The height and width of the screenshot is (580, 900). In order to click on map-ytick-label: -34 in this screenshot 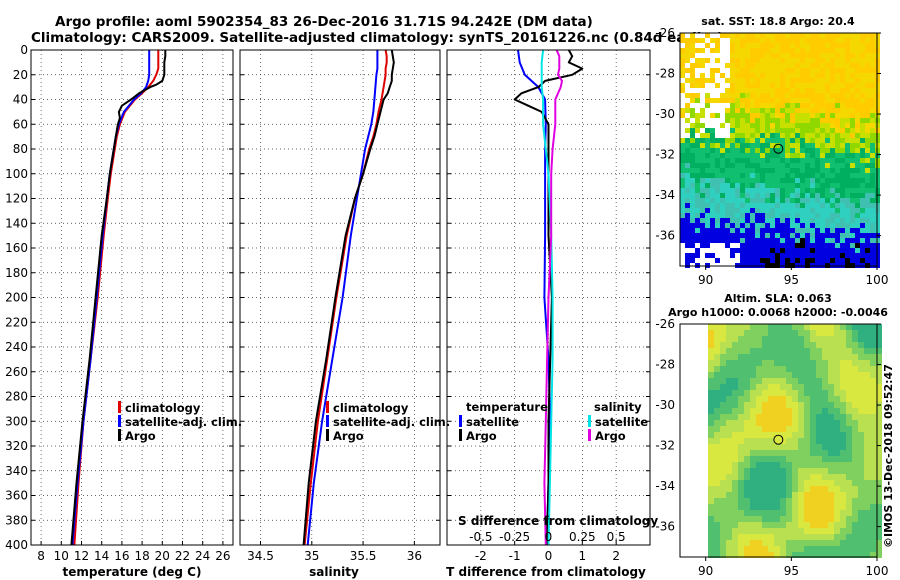, I will do `click(665, 195)`.